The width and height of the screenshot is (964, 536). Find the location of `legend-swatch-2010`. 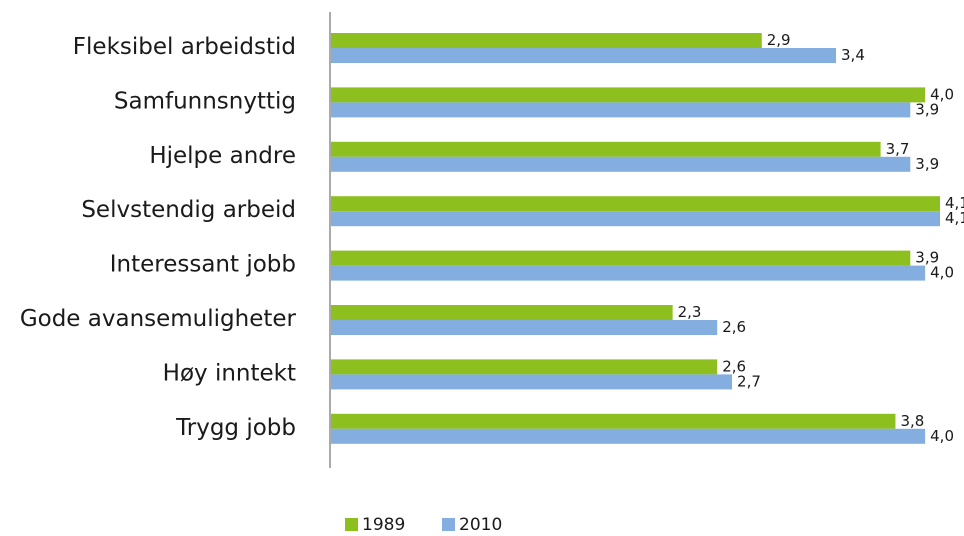

legend-swatch-2010 is located at coordinates (448, 524).